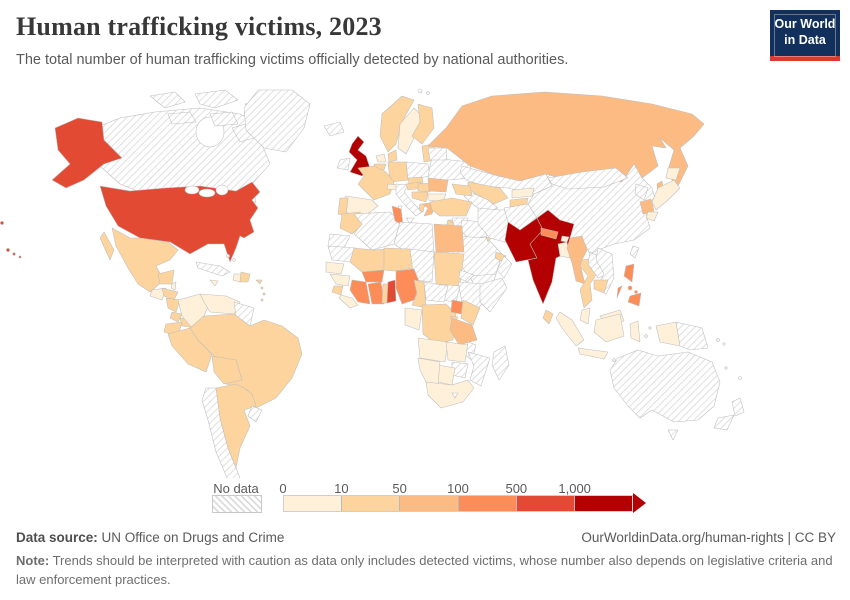 The image size is (850, 600). Describe the element at coordinates (457, 352) in the screenshot. I see `country-zambia` at that location.